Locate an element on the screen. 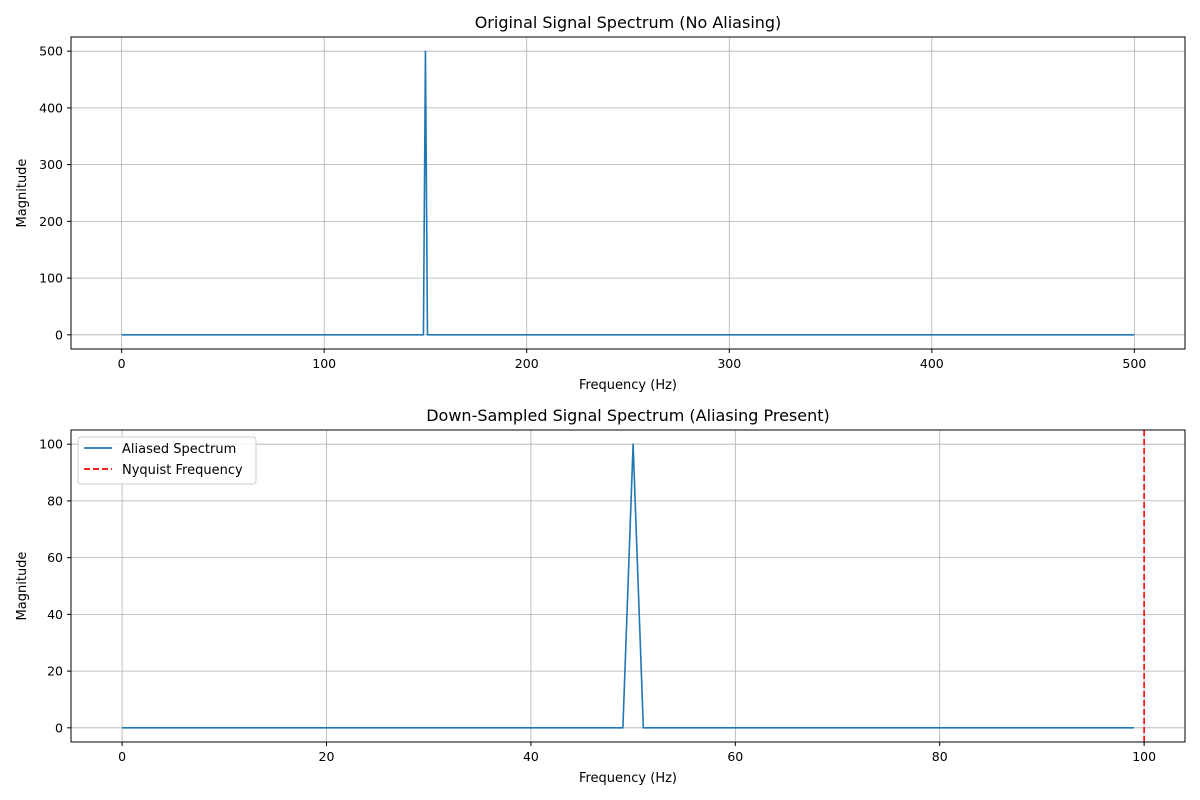  x-tick-label: 200 is located at coordinates (527, 363).